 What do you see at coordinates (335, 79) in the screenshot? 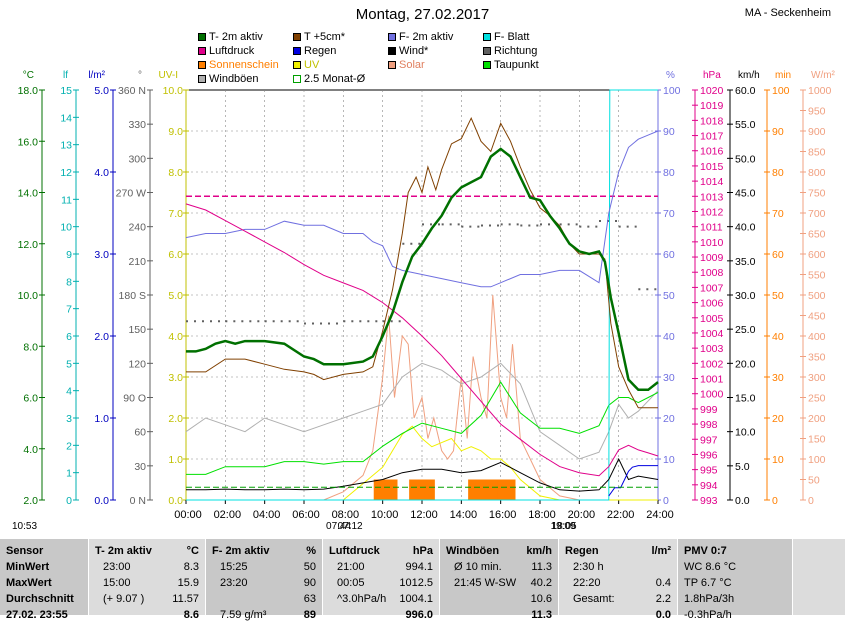
I see `legend-label: 2.5 Monat-Ø` at bounding box center [335, 79].